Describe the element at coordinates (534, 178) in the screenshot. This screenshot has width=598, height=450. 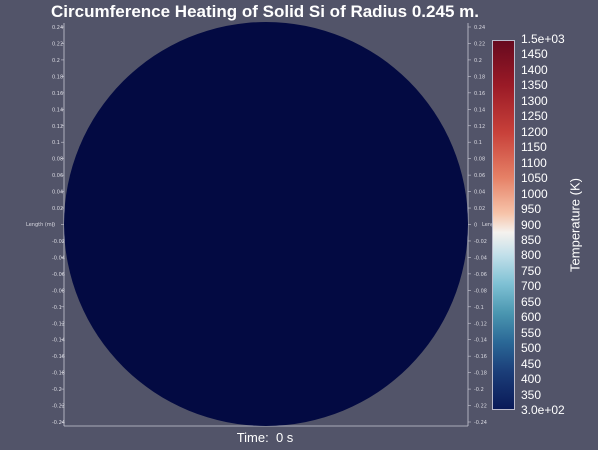
I see `colorbar-tick-label: 1050` at that location.